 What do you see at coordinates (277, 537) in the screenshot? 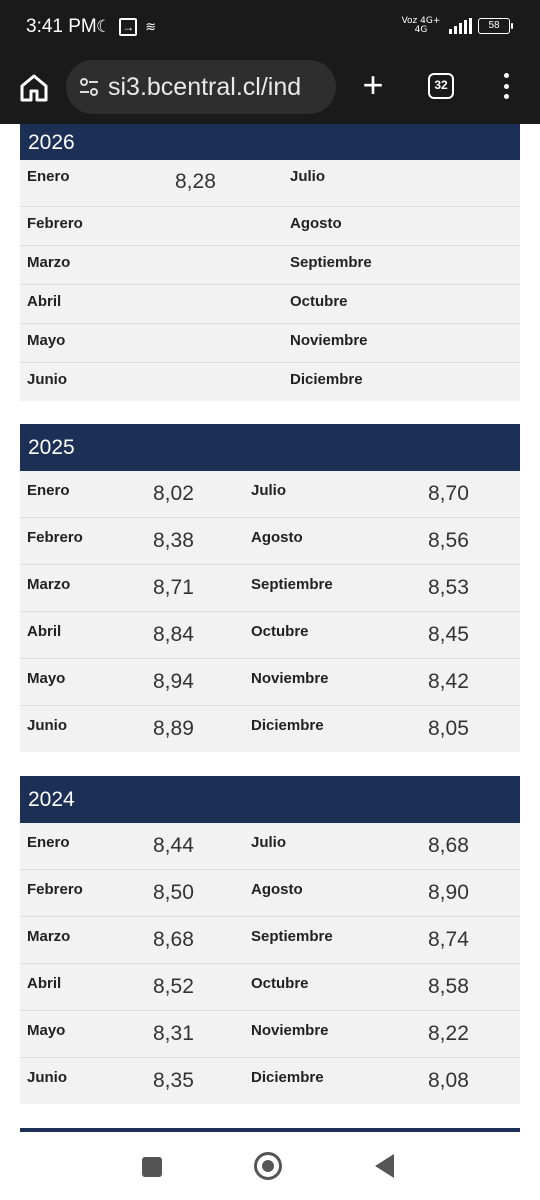
I see `month-label: Agosto` at bounding box center [277, 537].